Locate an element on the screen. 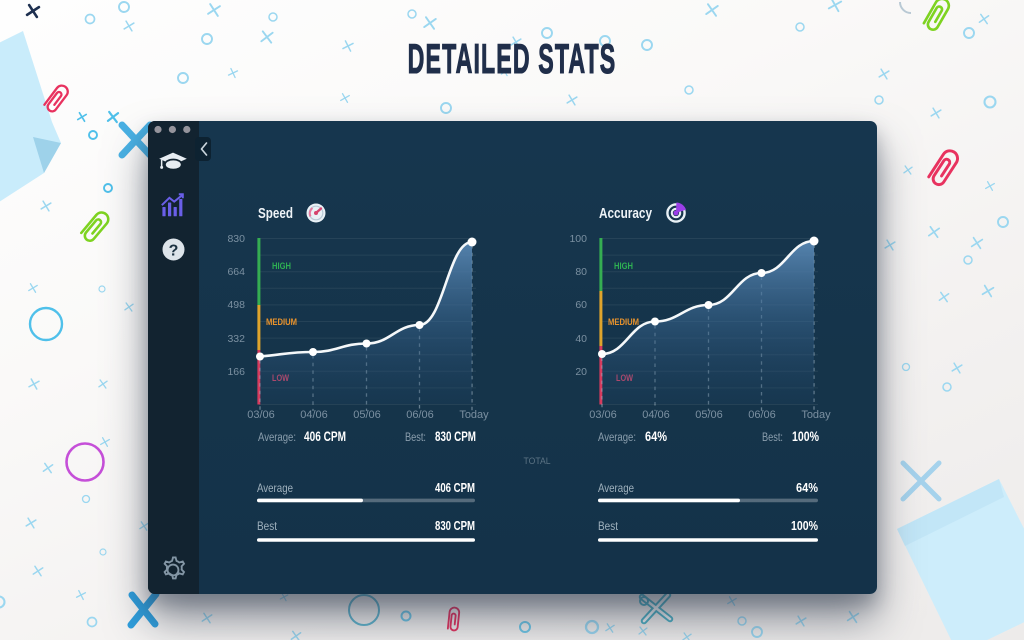 Image resolution: width=1024 pixels, height=640 pixels. svg-text: 498 is located at coordinates (236, 305).